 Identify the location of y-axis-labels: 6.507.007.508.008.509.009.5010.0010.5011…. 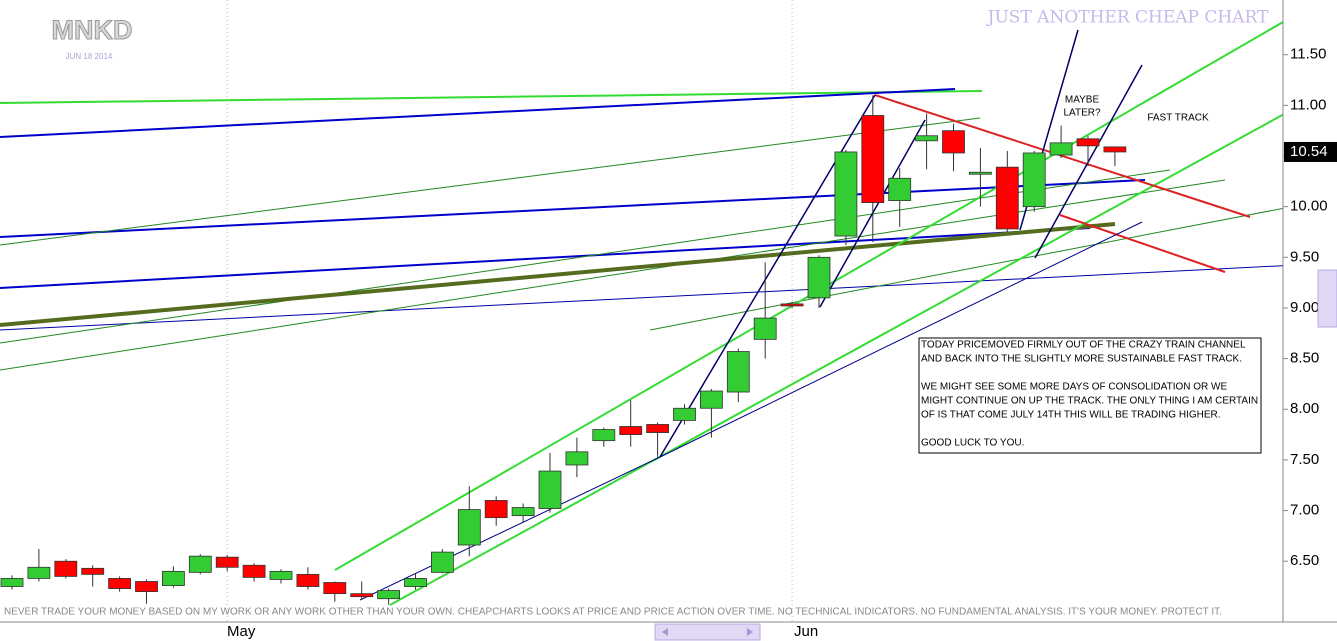
(1305, 307).